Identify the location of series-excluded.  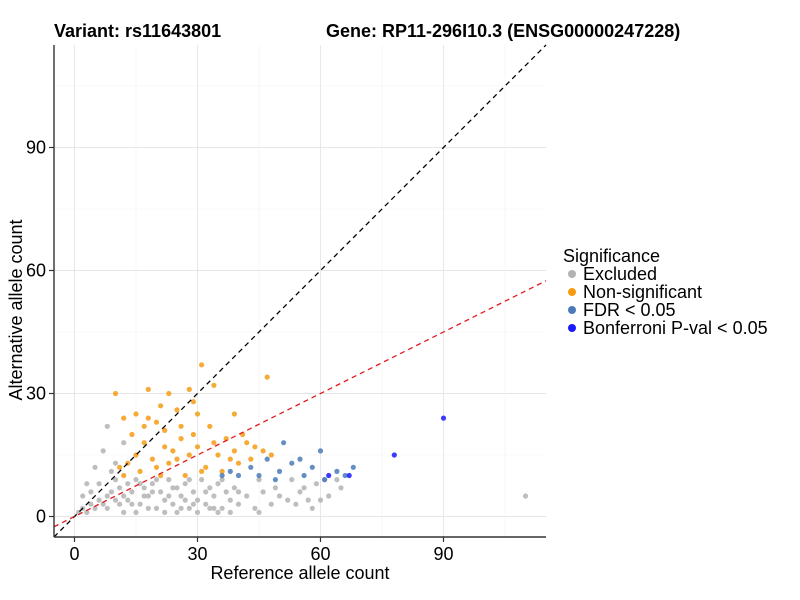
(302, 469).